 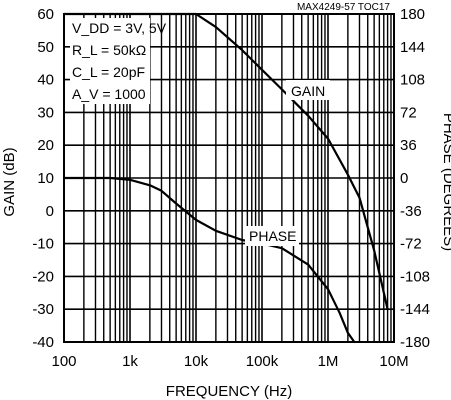 I want to click on y-tick-label-right: -144, so click(x=415, y=309).